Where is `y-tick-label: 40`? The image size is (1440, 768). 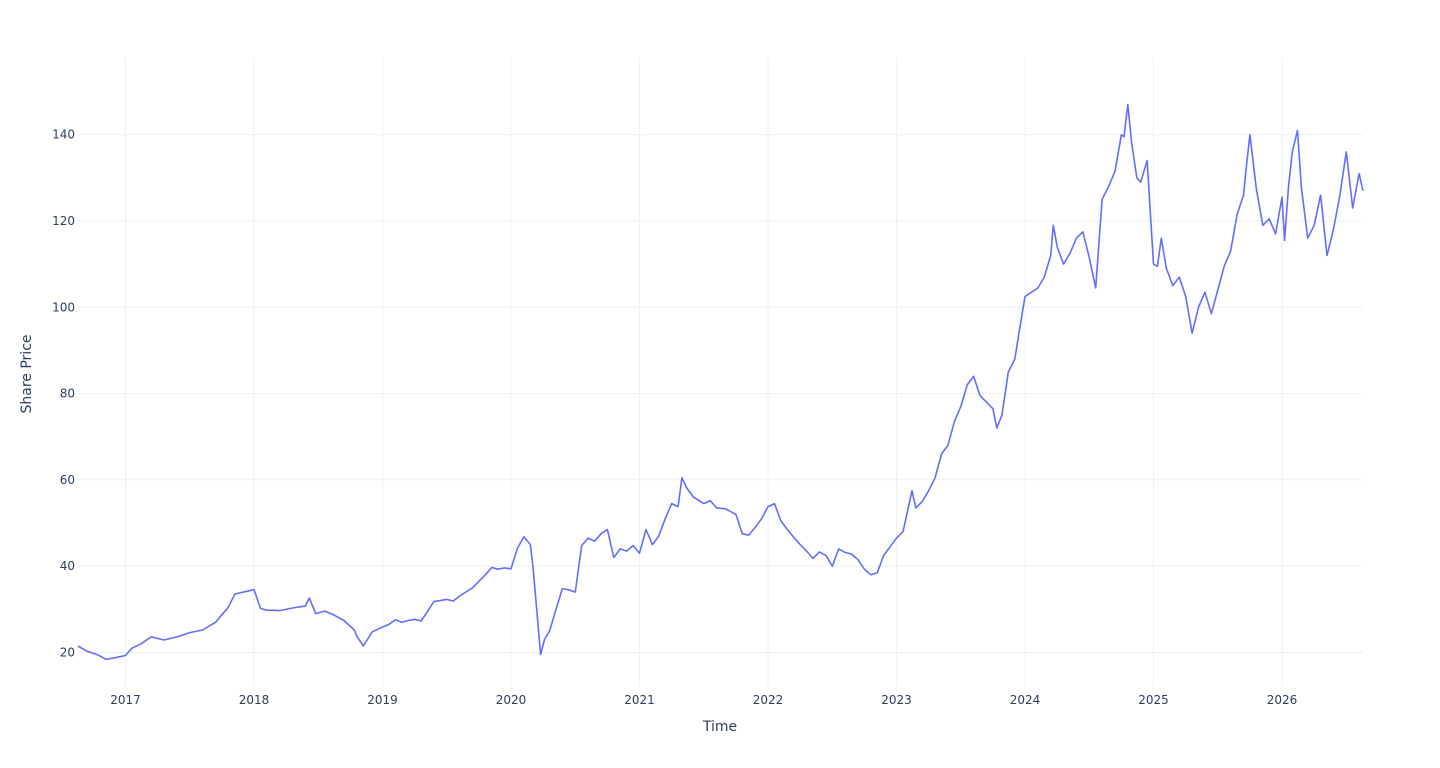
y-tick-label: 40 is located at coordinates (67, 566).